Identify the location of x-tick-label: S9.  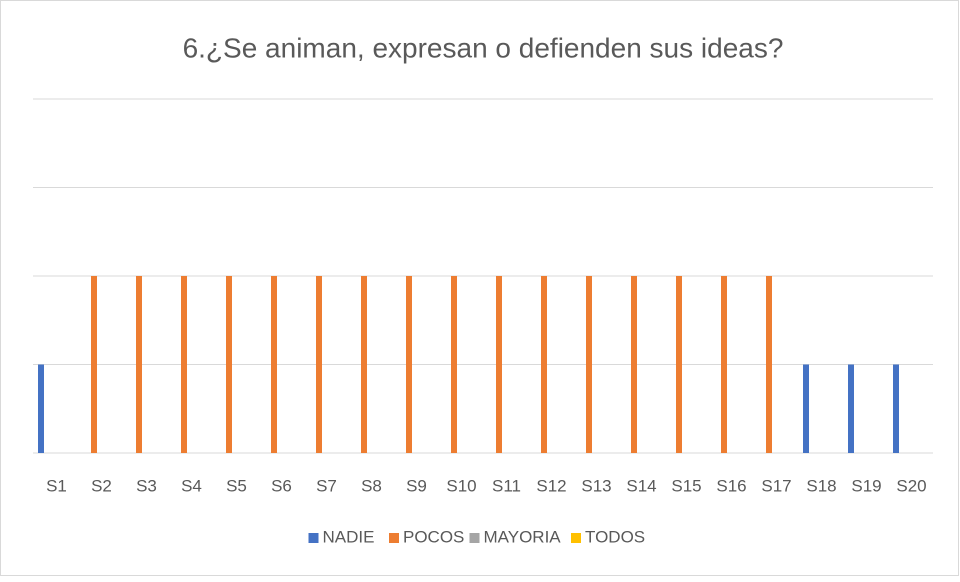
(416, 485).